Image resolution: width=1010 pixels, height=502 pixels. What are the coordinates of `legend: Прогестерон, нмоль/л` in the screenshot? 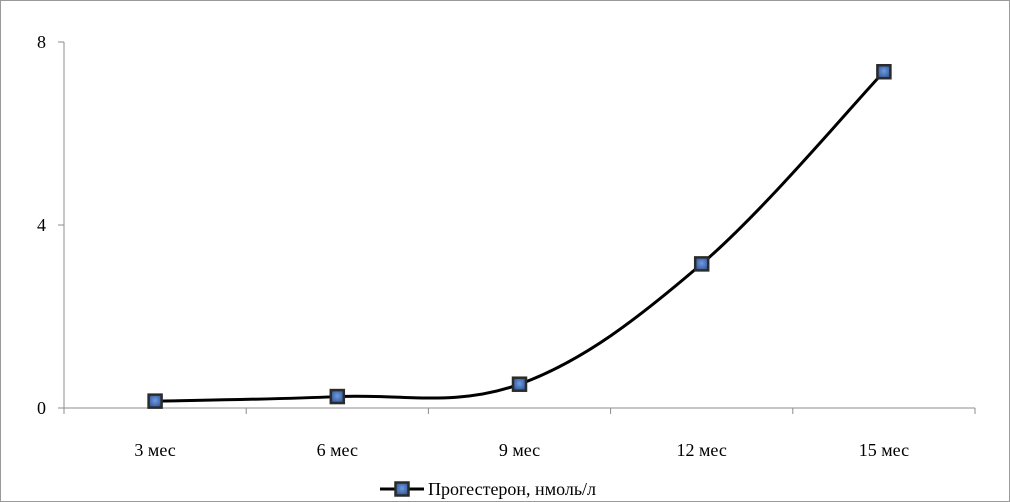 It's located at (488, 489).